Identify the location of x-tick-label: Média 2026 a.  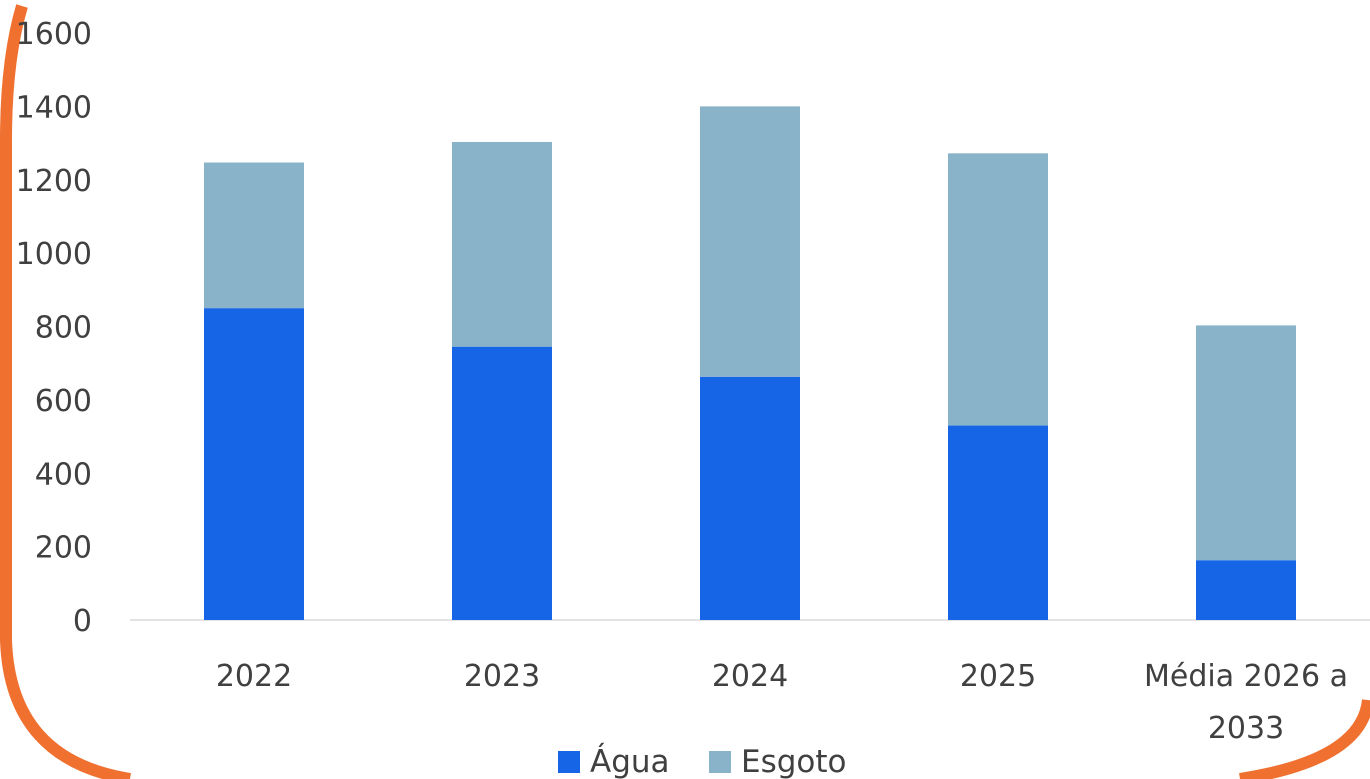
(1246, 676).